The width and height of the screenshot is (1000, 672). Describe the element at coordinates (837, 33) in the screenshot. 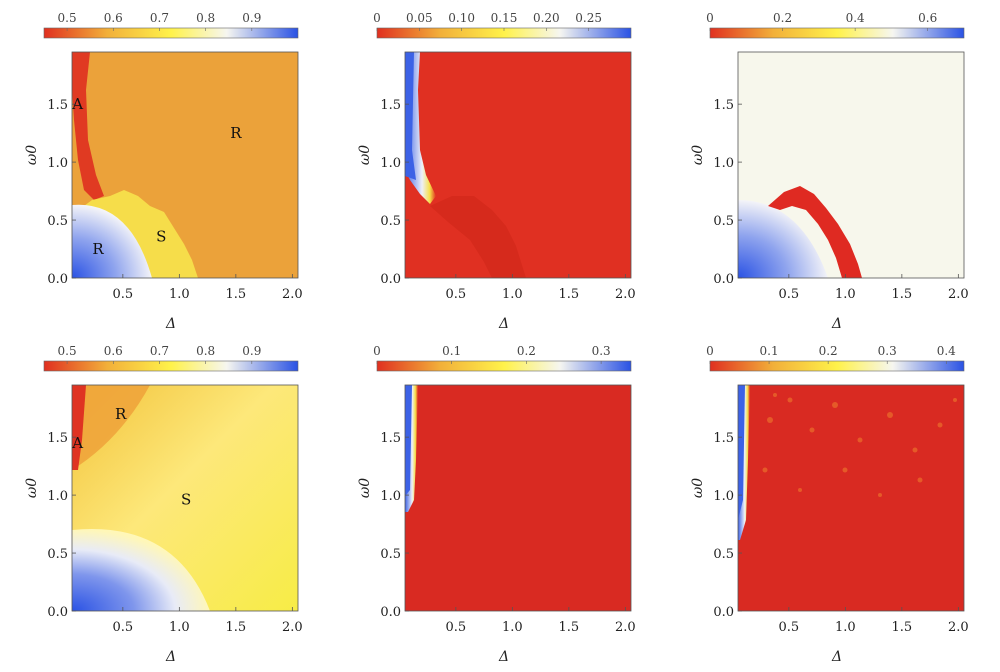

I see `colorbar-c` at that location.